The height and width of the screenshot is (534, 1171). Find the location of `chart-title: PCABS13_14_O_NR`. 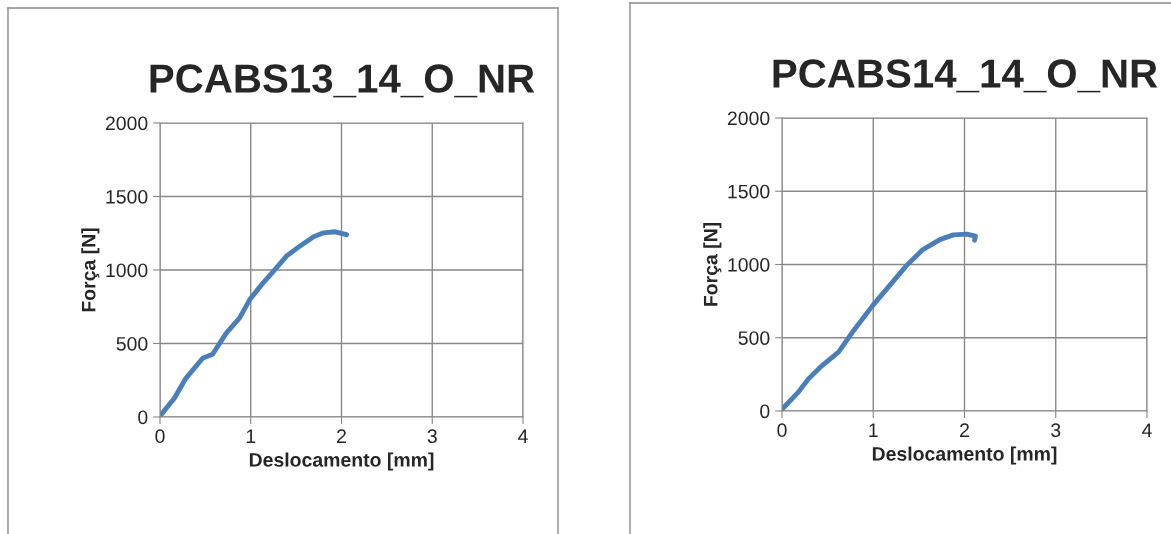

chart-title: PCABS13_14_O_NR is located at coordinates (342, 81).